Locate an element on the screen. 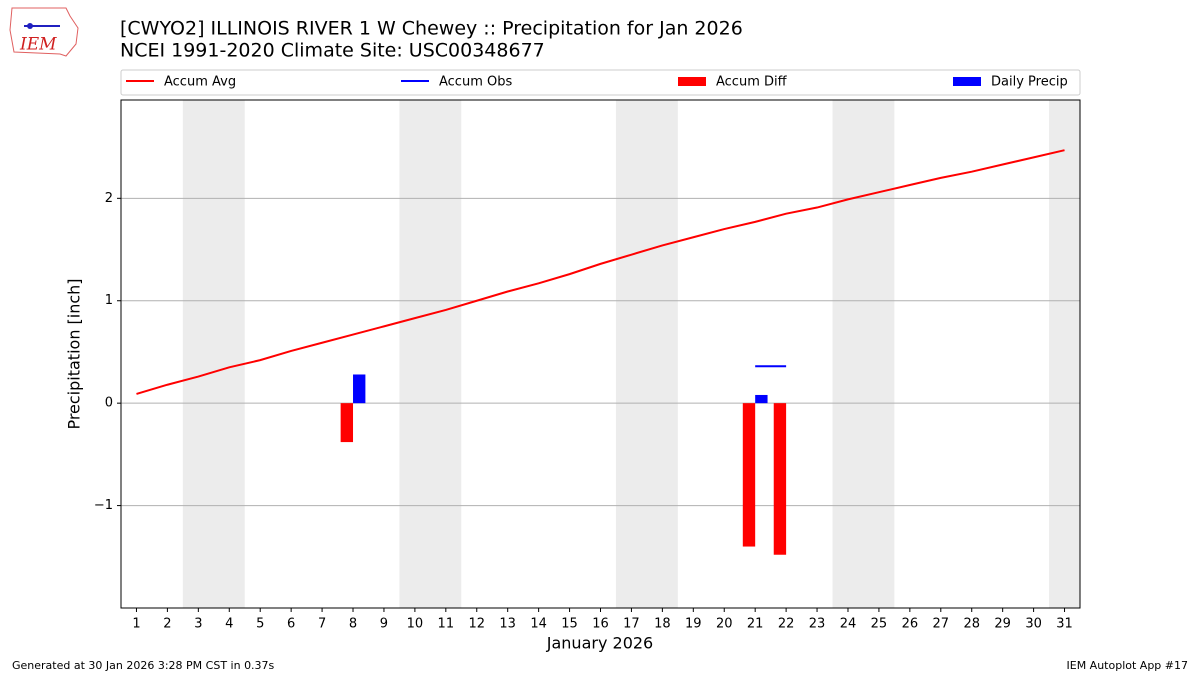 The height and width of the screenshot is (679, 1200). x-axis-label: January 2026 is located at coordinates (599, 643).